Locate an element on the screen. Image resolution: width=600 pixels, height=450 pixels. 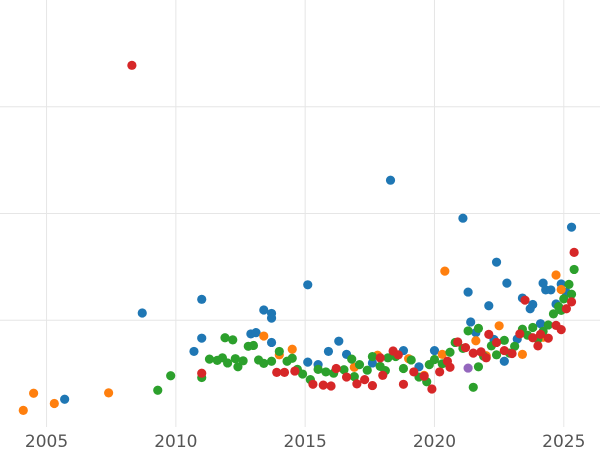
x-tick-label: 2010 is located at coordinates (175, 441).